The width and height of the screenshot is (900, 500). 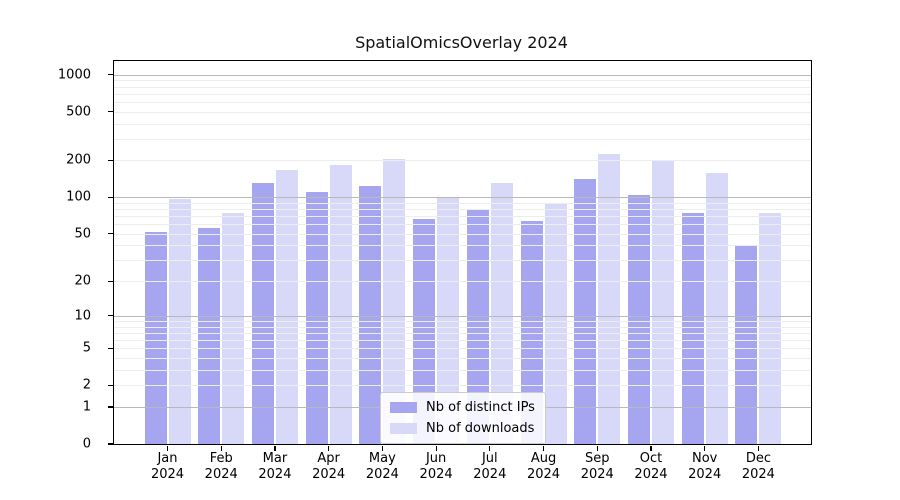 I want to click on bar-group-dec, so click(x=758, y=252).